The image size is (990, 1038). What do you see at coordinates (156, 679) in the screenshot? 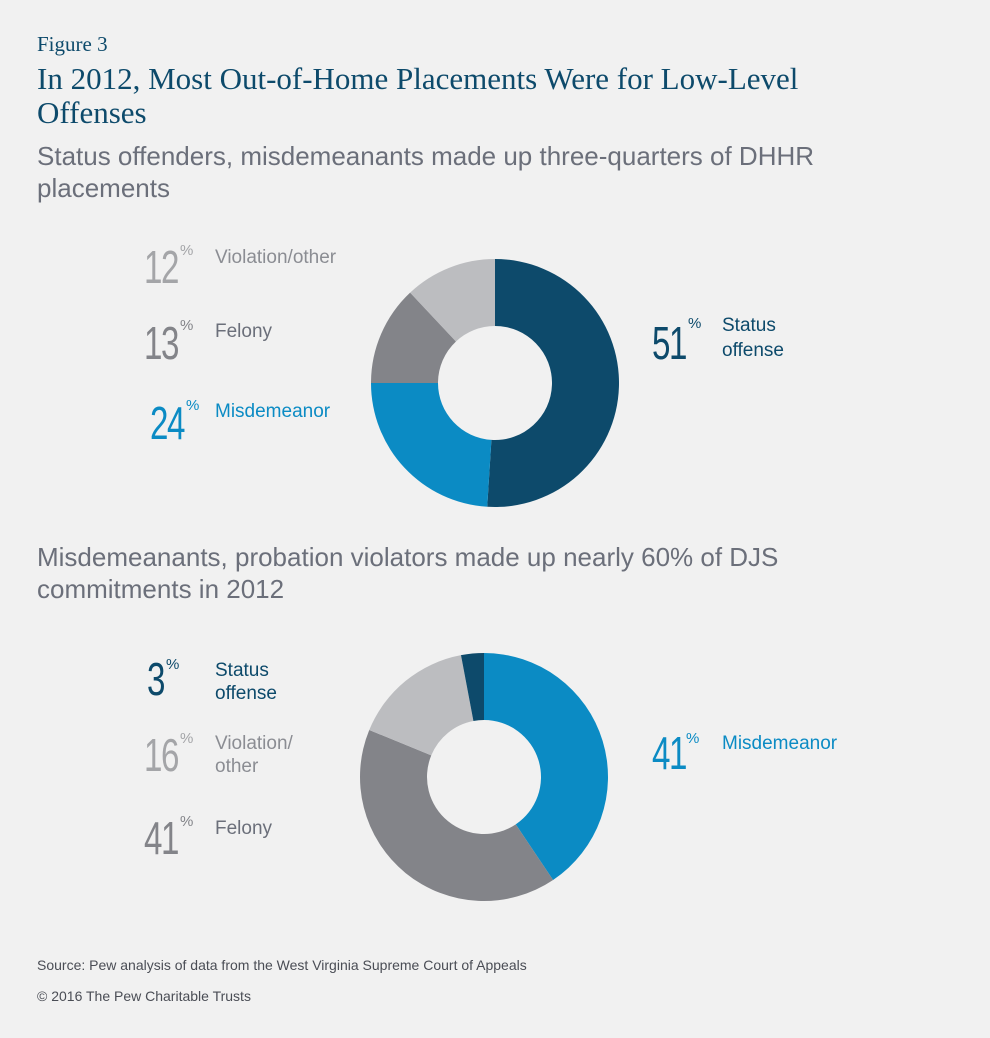
I see `chart-2-left-value-0: 3` at bounding box center [156, 679].